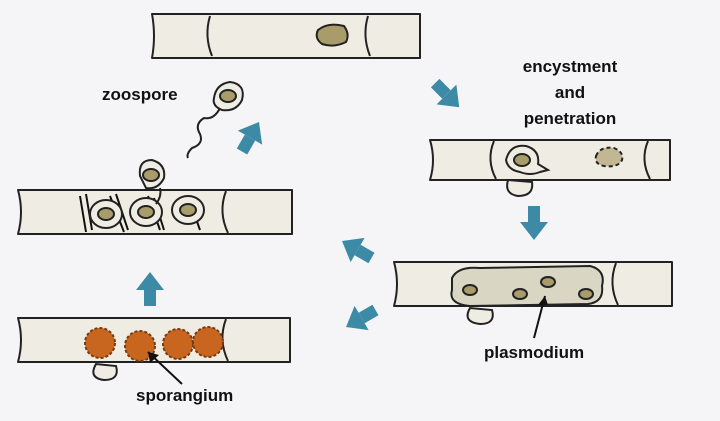 The image size is (720, 421). Describe the element at coordinates (570, 92) in the screenshot. I see `label-encystment-2: and` at that location.